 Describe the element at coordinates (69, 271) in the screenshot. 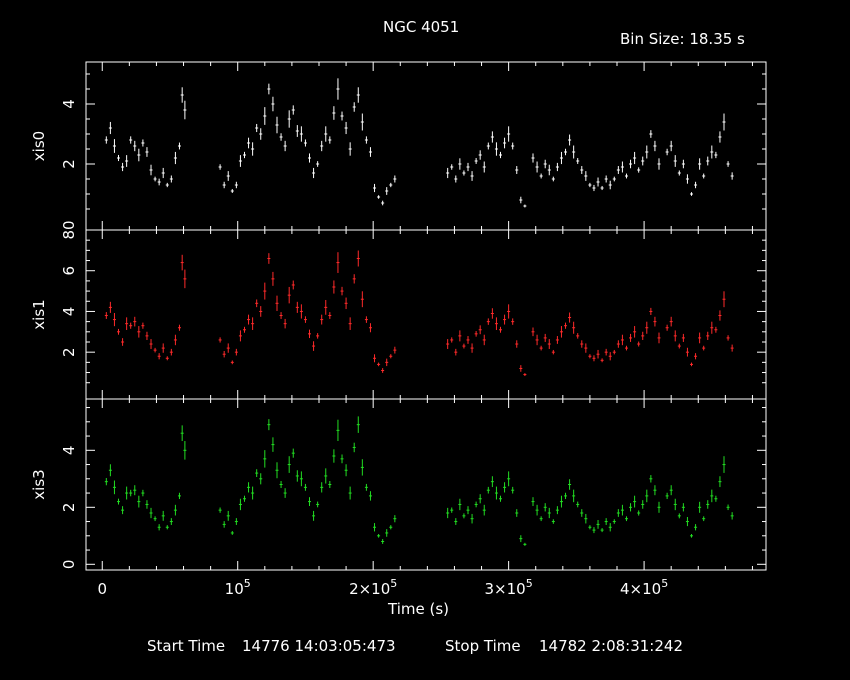

I see `y-tick-label: 6` at that location.